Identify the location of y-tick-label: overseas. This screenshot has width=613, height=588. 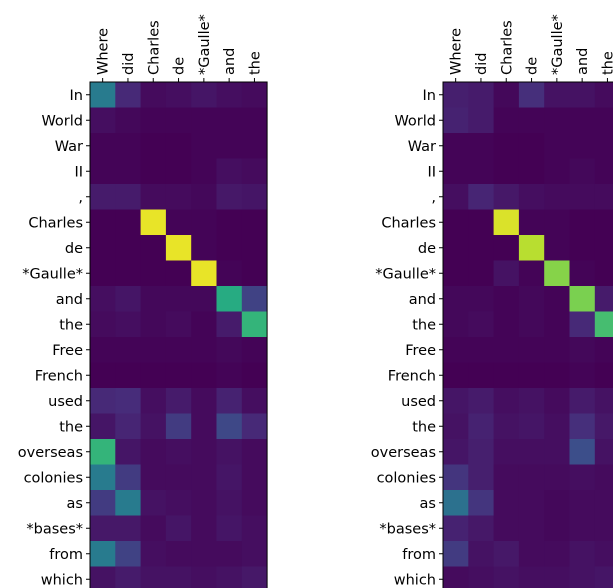
(50, 453).